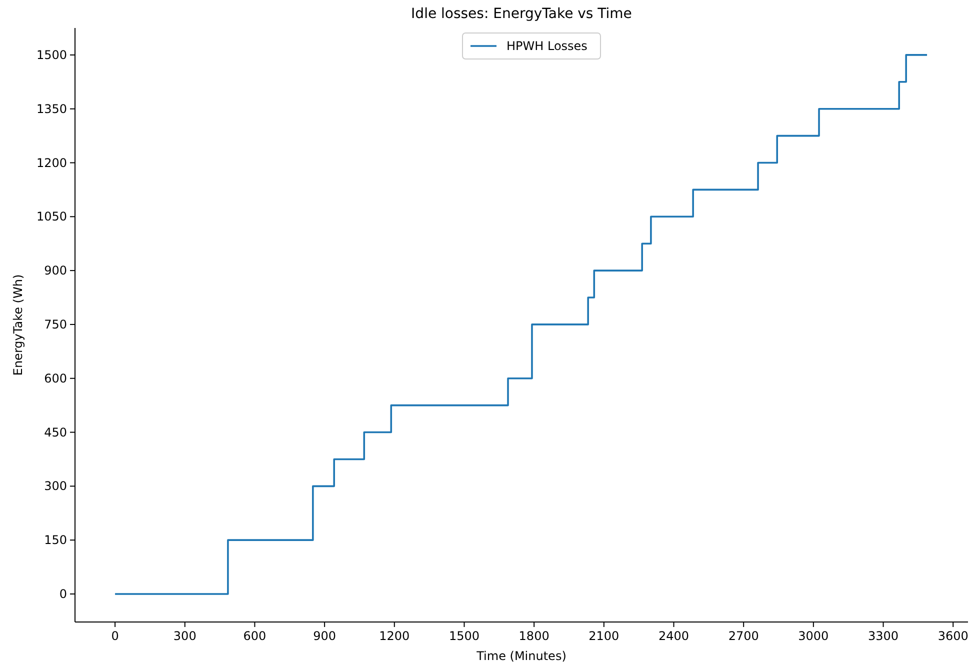 Image resolution: width=970 pixels, height=663 pixels. What do you see at coordinates (18, 325) in the screenshot?
I see `y-axis-title: EnergyTake (Wh)` at bounding box center [18, 325].